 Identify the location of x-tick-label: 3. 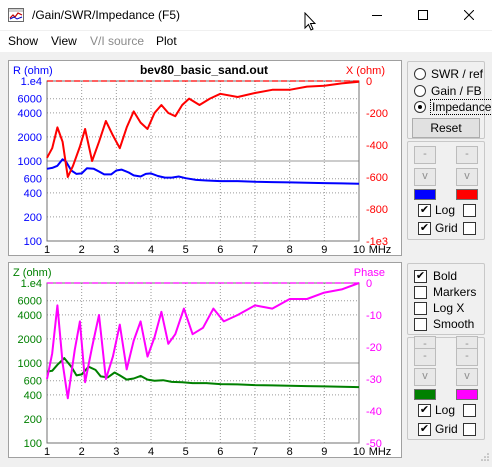
(116, 249).